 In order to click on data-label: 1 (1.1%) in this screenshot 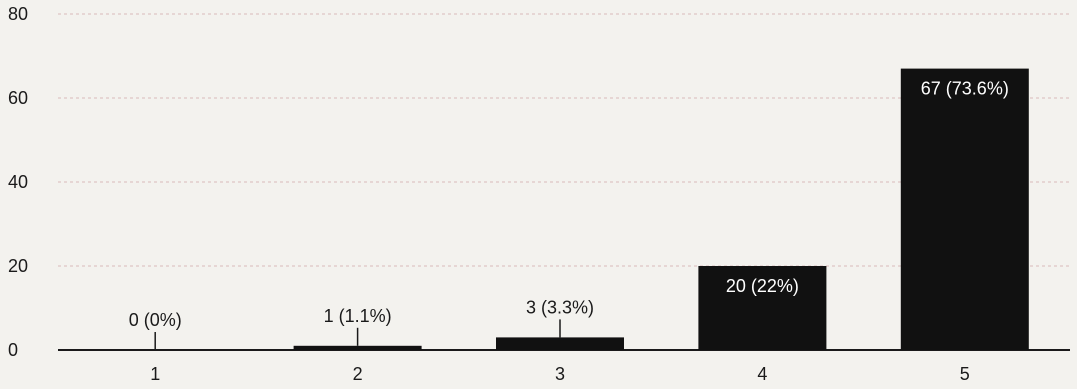, I will do `click(358, 316)`.